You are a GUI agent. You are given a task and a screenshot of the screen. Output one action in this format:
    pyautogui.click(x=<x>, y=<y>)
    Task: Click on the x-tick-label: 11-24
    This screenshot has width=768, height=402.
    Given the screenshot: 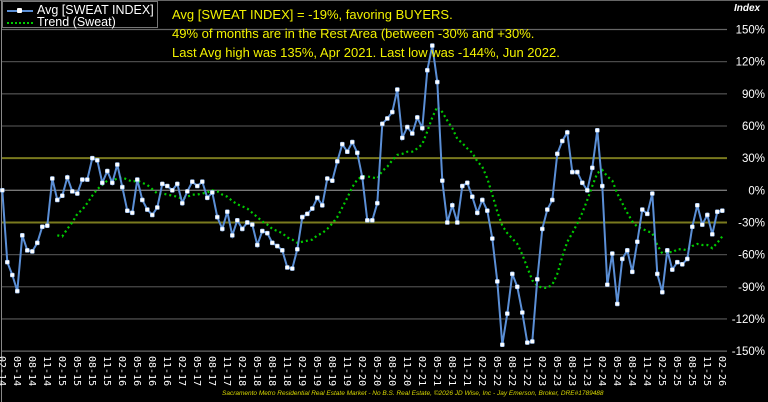 What is the action you would take?
    pyautogui.click(x=646, y=371)
    